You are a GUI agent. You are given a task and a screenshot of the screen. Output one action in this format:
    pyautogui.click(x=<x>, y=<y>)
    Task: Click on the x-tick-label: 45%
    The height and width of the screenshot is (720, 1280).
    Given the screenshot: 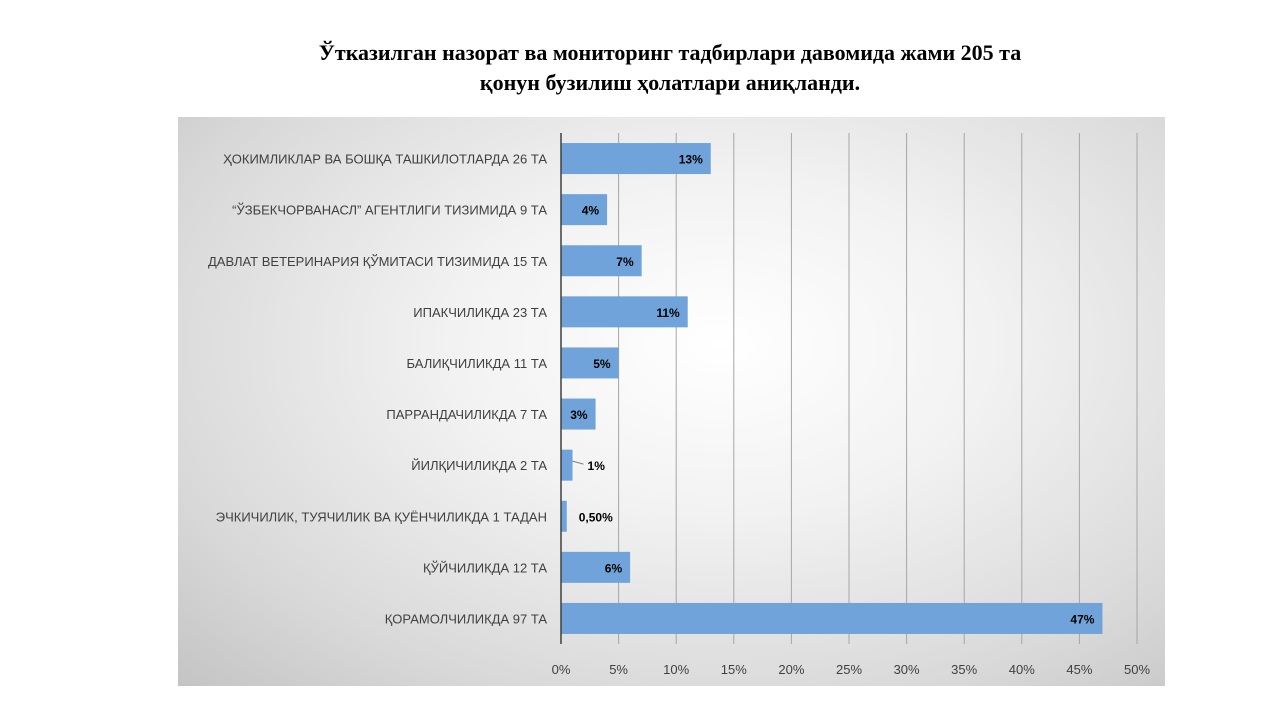 What is the action you would take?
    pyautogui.click(x=1079, y=669)
    